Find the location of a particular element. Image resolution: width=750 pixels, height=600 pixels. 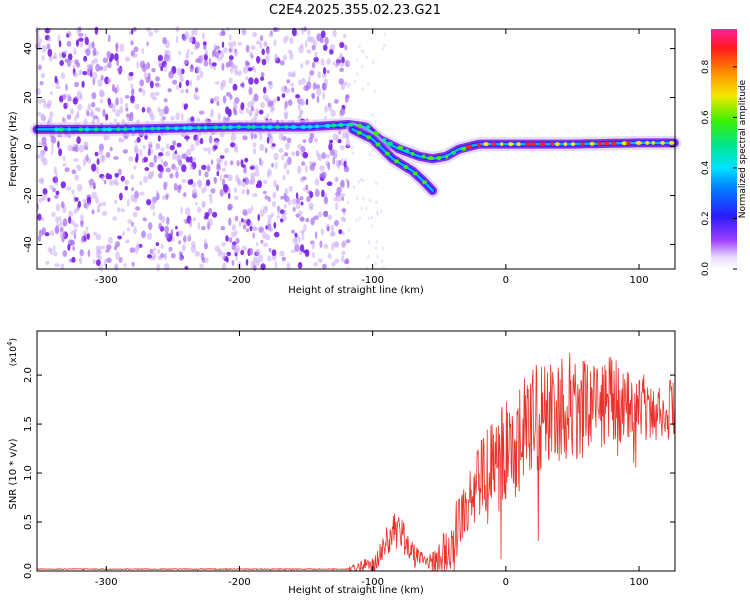

snr-xtick-label: -300 is located at coordinates (106, 582).